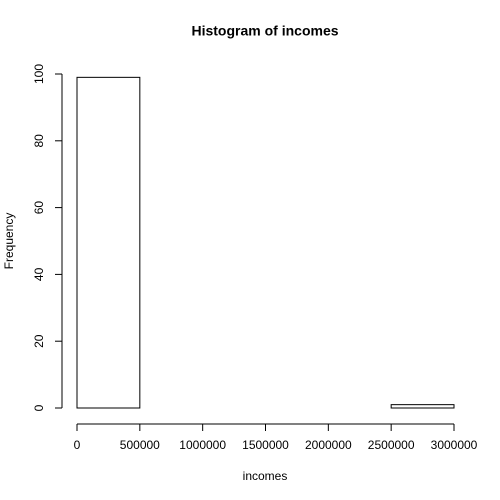  What do you see at coordinates (39, 341) in the screenshot?
I see `y-tick-label: 20` at bounding box center [39, 341].